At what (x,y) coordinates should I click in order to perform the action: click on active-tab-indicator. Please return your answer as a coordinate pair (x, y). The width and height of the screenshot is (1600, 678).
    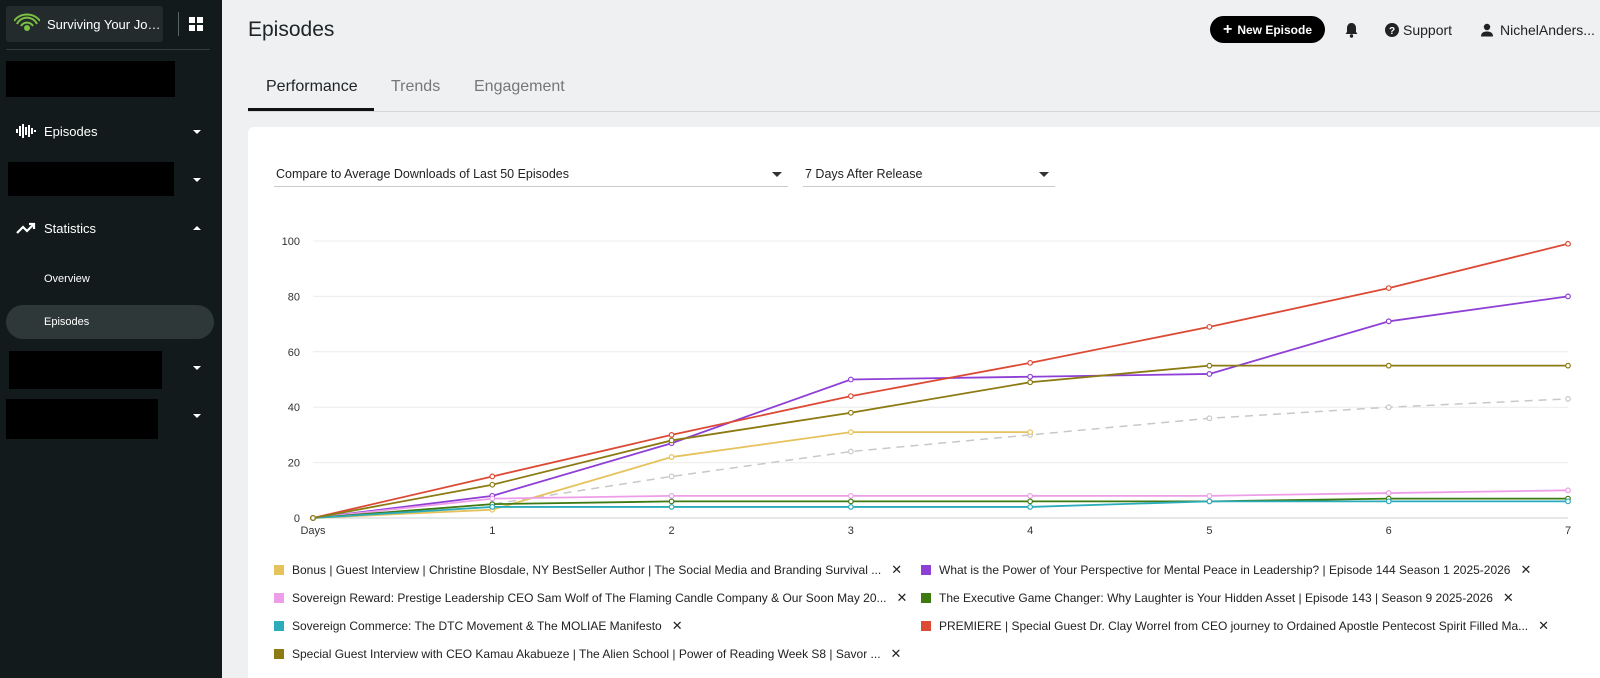
    Looking at the image, I should click on (311, 109).